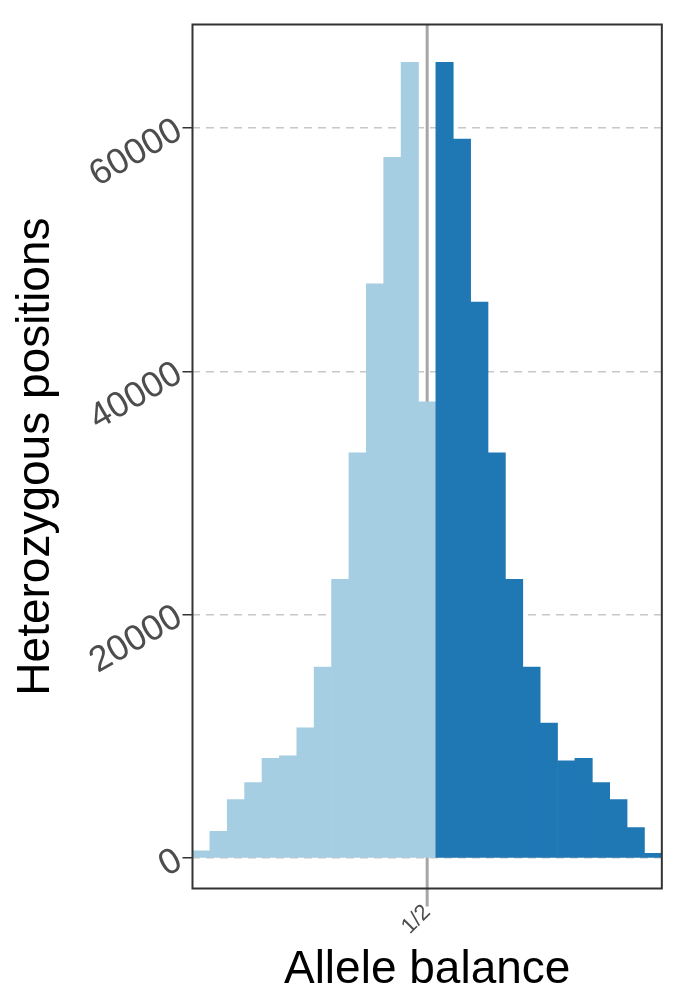 The image size is (675, 1007). Describe the element at coordinates (169, 861) in the screenshot. I see `y-tick-label: 0` at that location.